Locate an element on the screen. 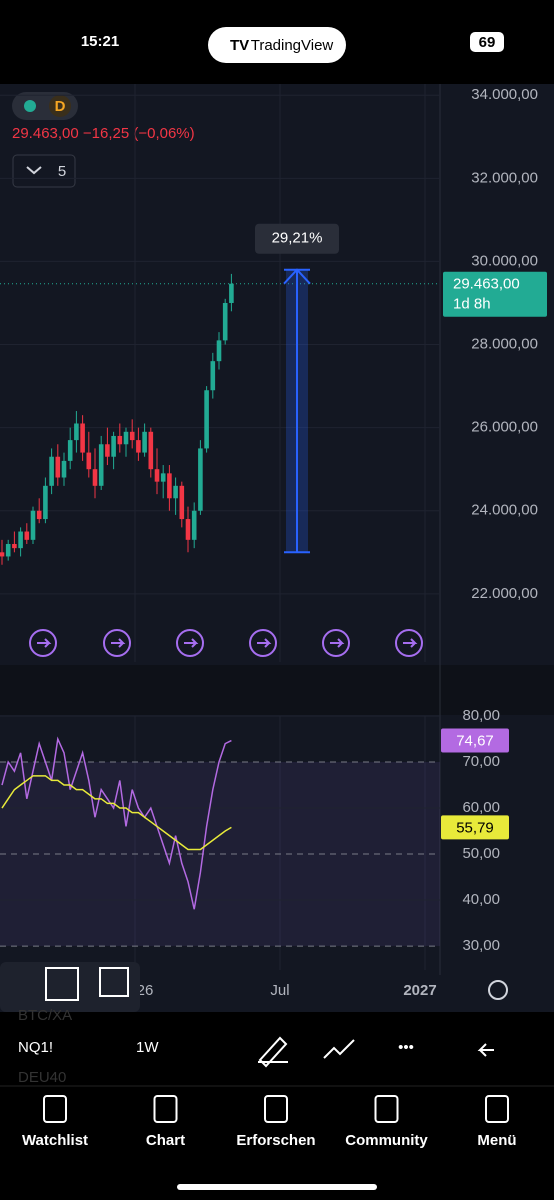 Image resolution: width=554 pixels, height=1200 pixels. status-dot is located at coordinates (30, 106).